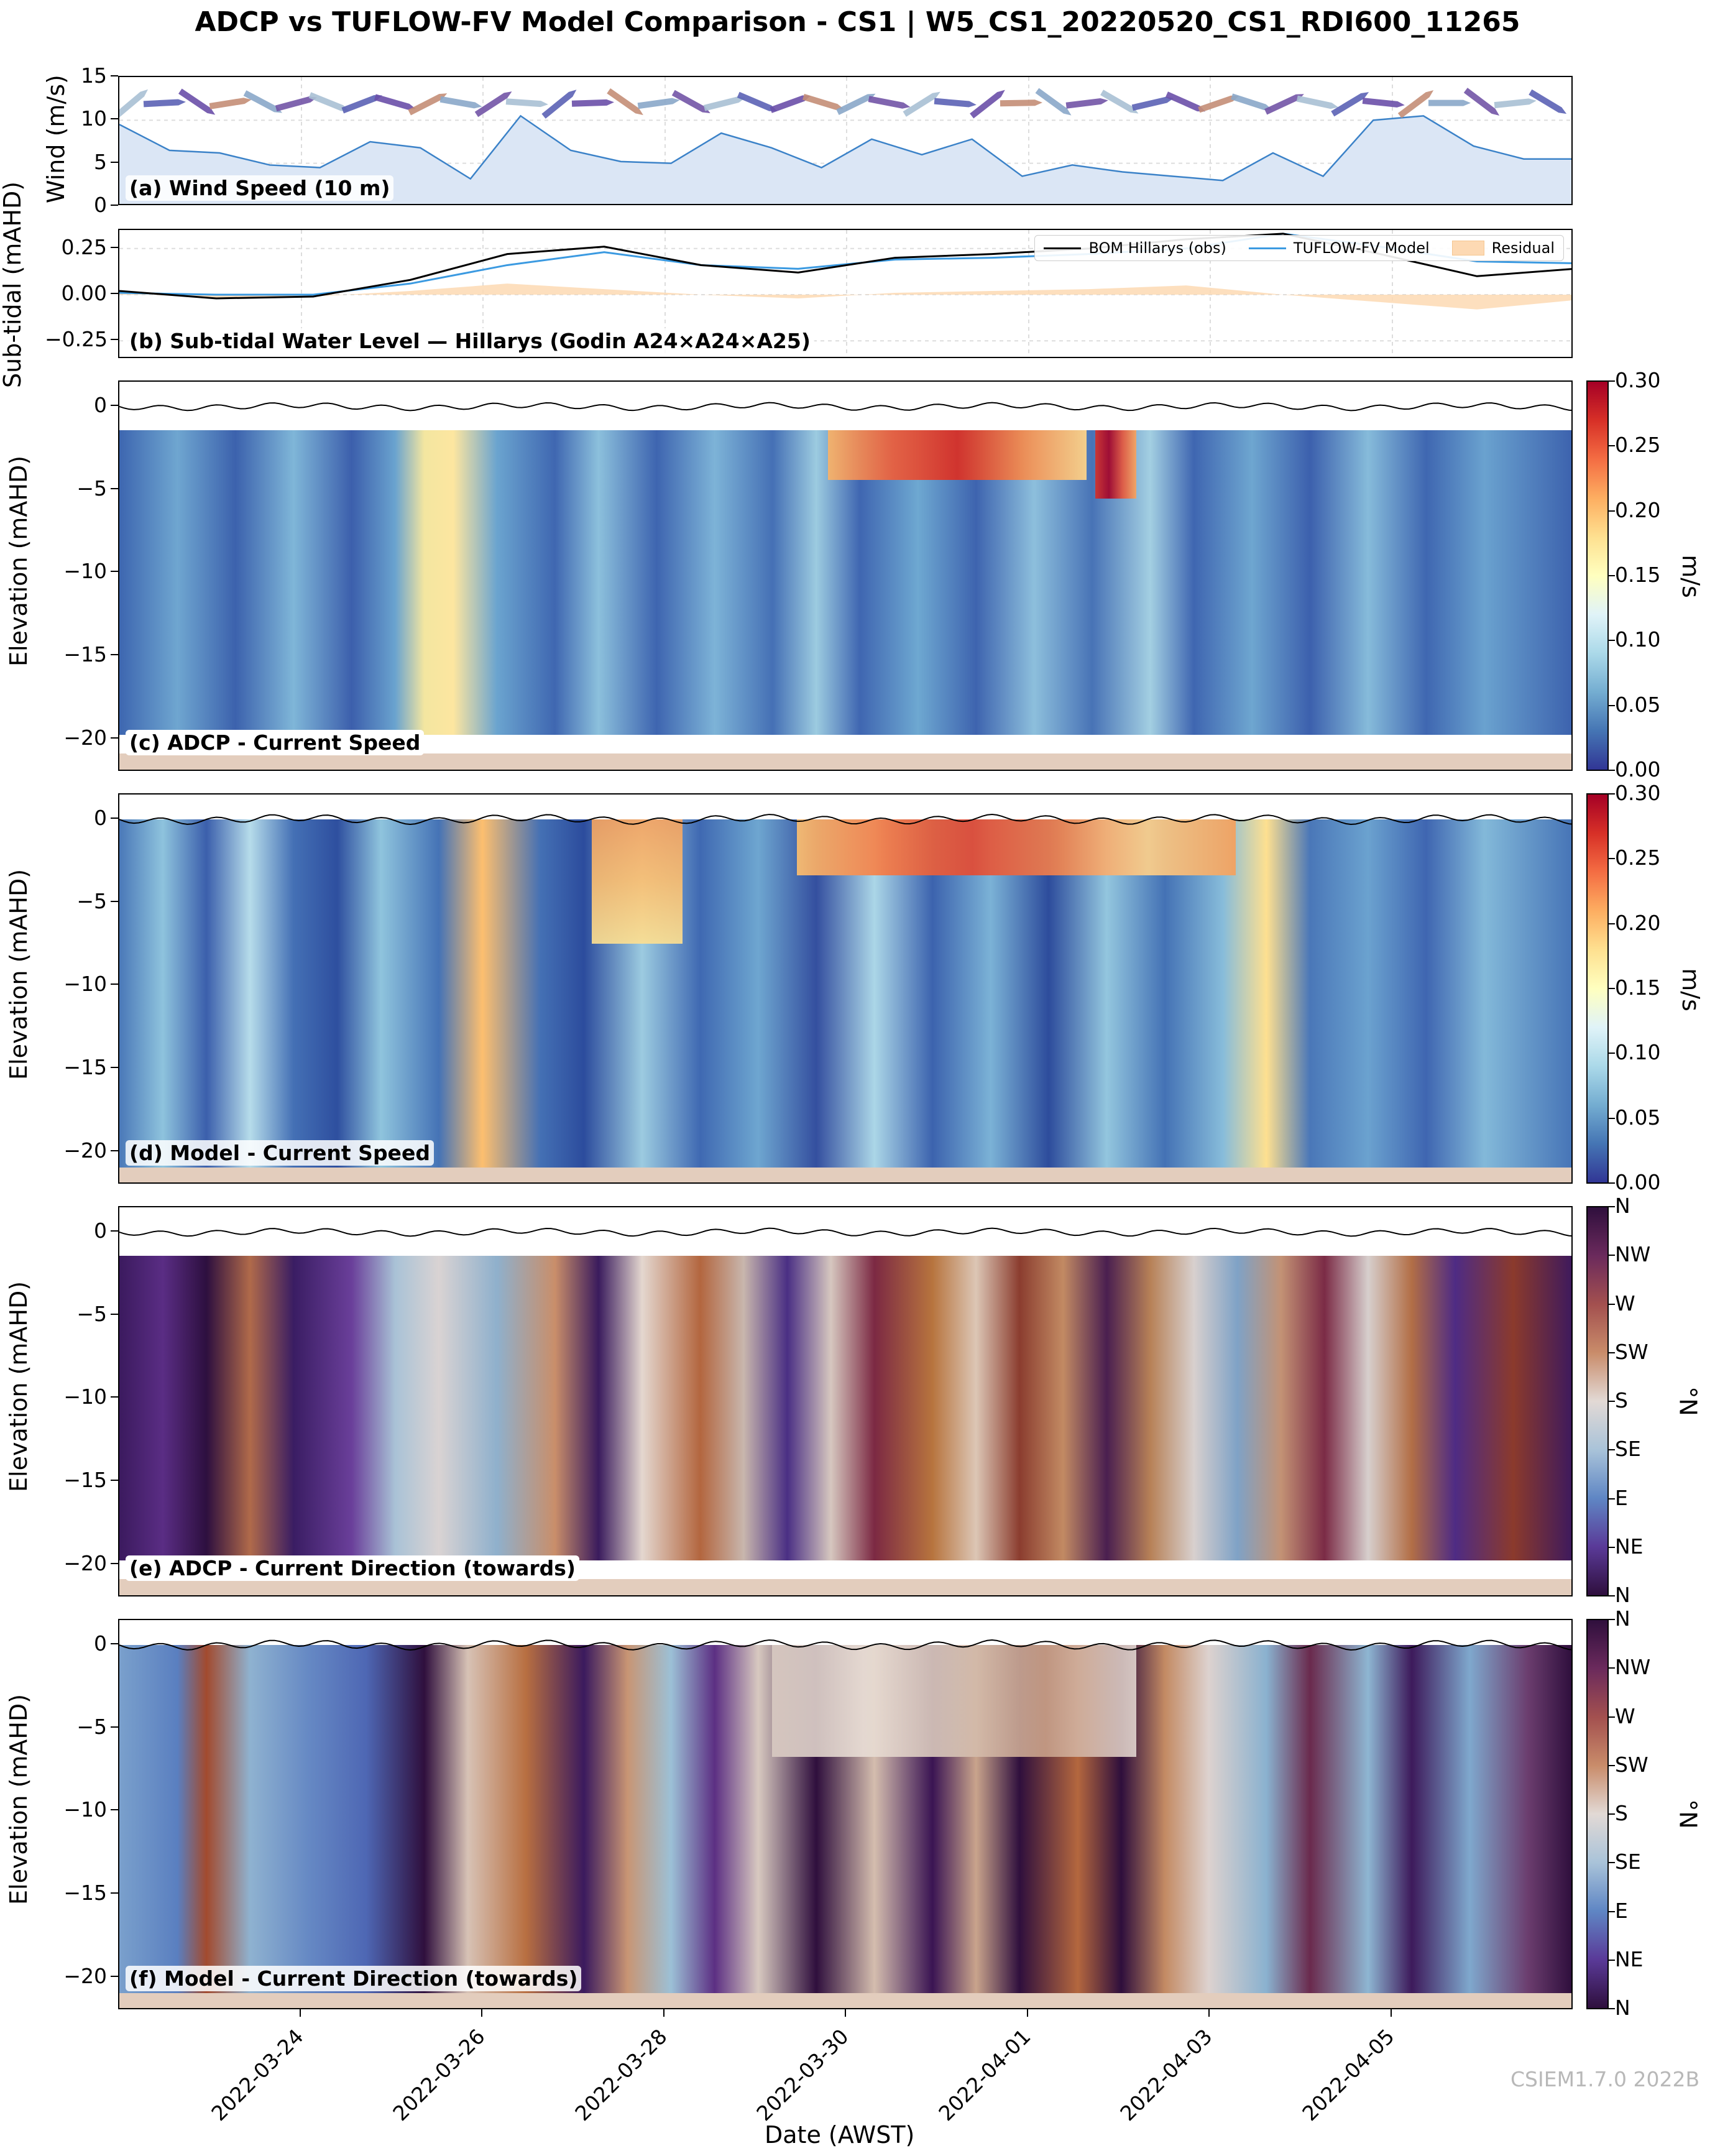  What do you see at coordinates (1638, 380) in the screenshot?
I see `adcp-speed-cbar-tick: 0.30` at bounding box center [1638, 380].